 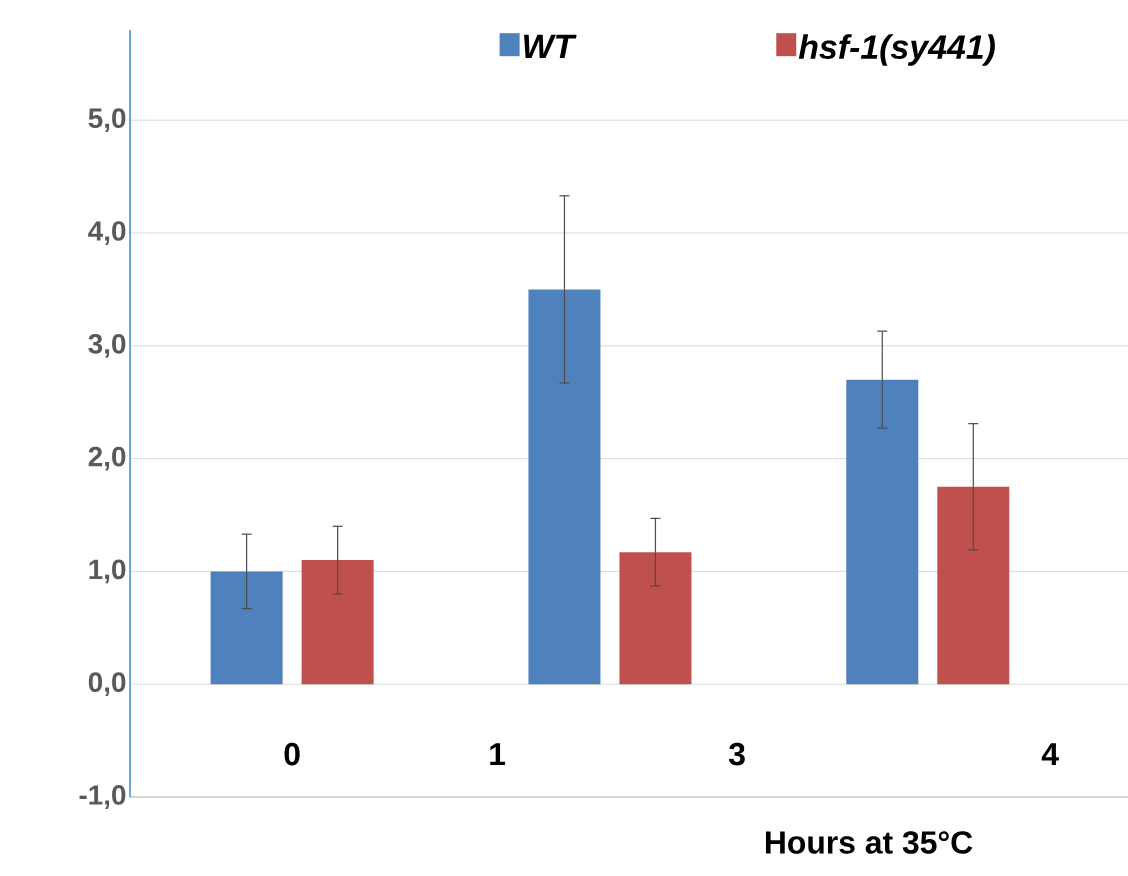 What do you see at coordinates (292, 754) in the screenshot?
I see `annotation: 0` at bounding box center [292, 754].